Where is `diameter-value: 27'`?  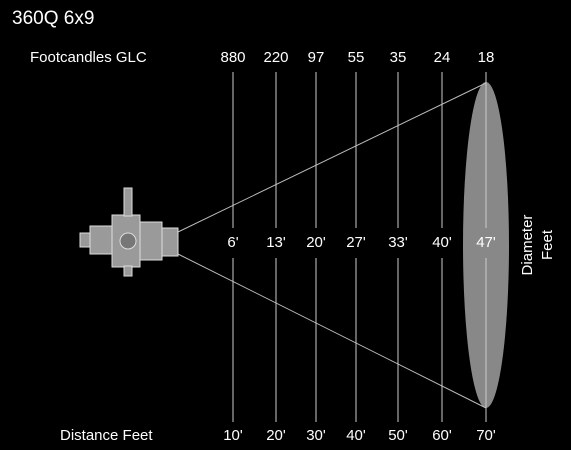
diameter-value: 27' is located at coordinates (356, 242).